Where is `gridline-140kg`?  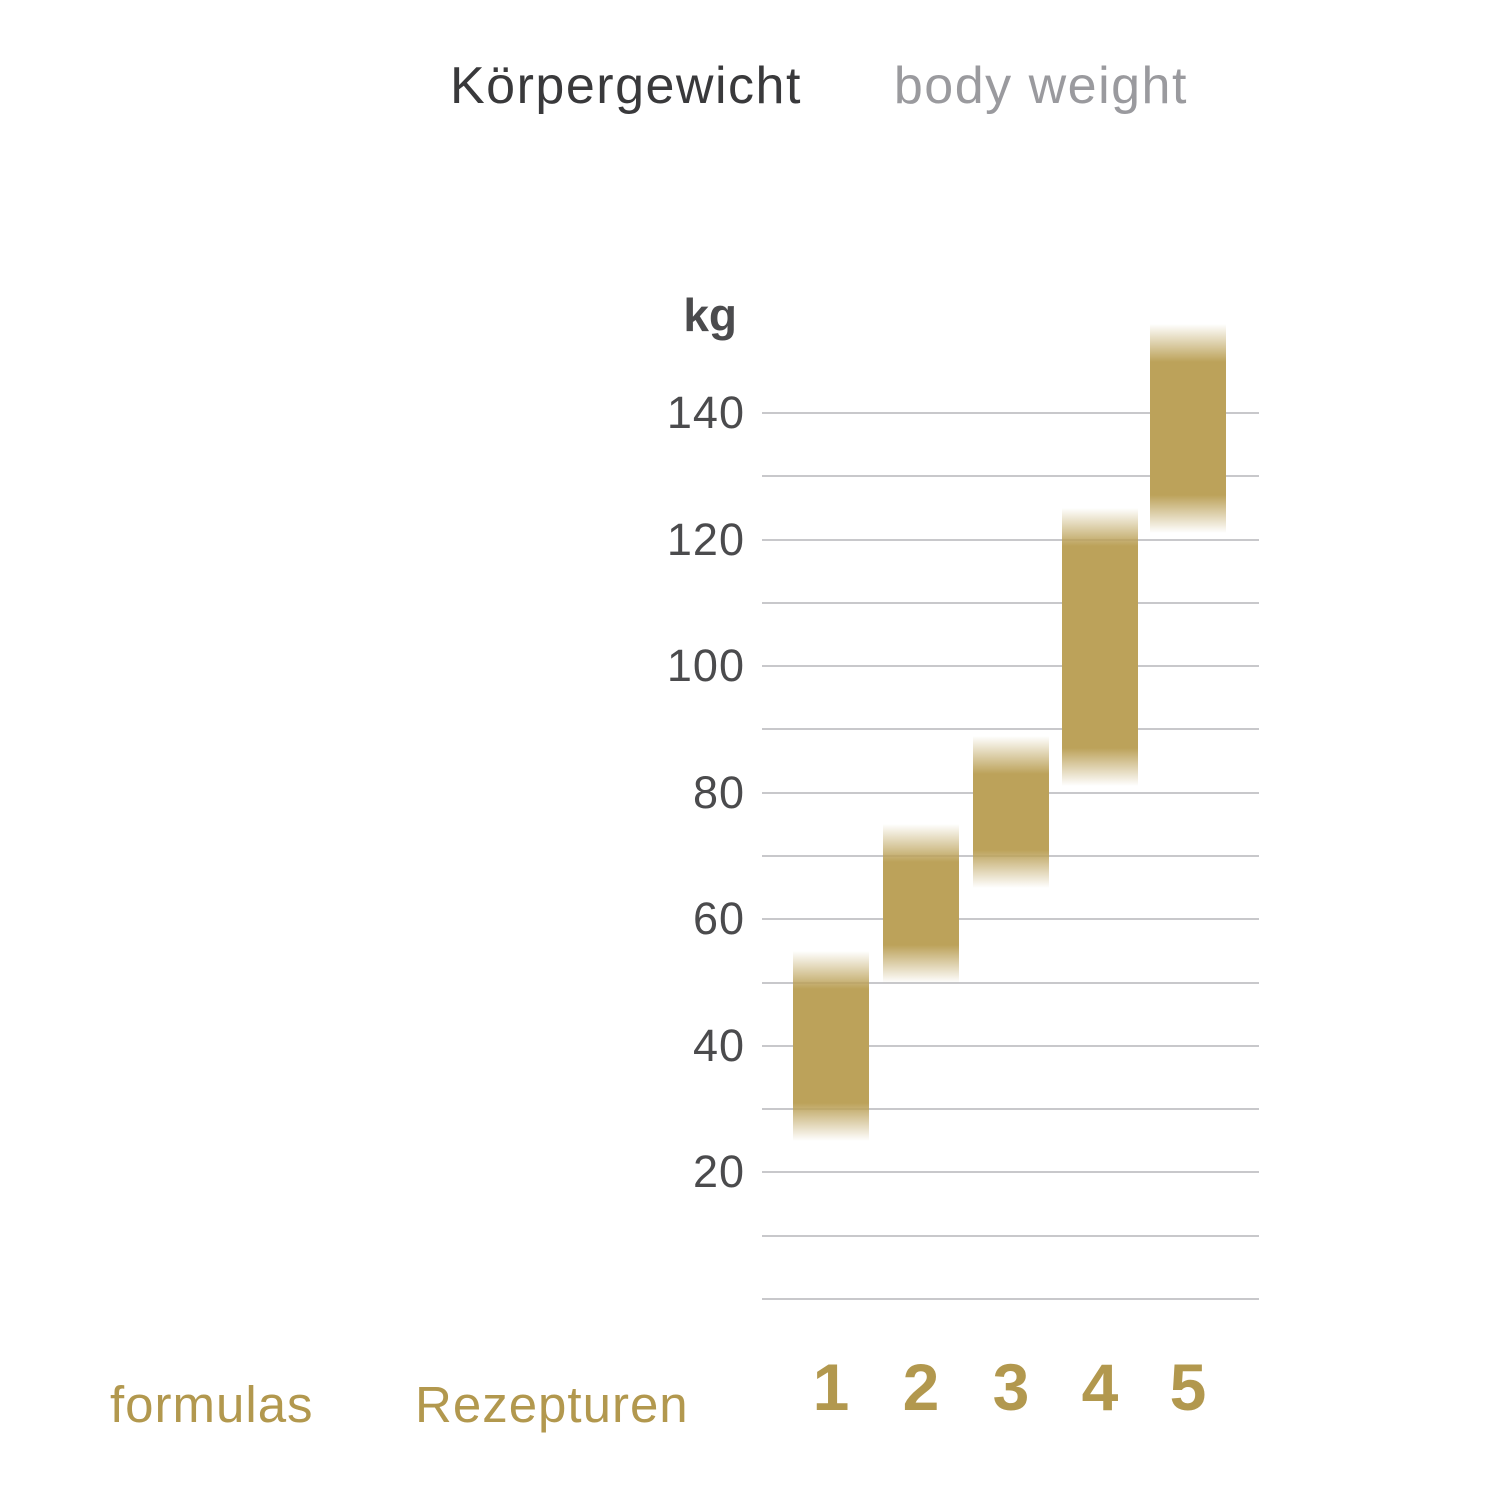 gridline-140kg is located at coordinates (1010, 412).